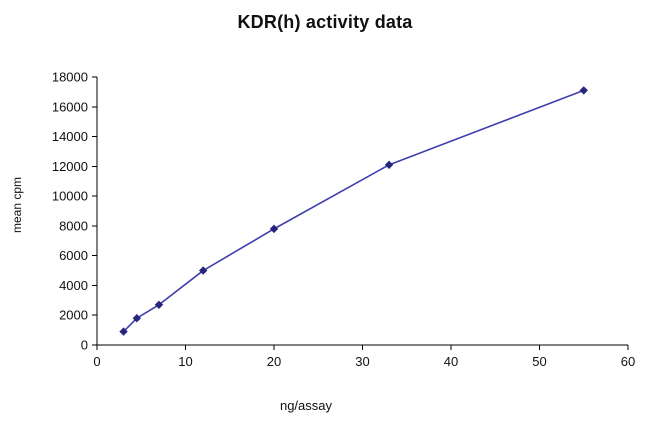 This screenshot has width=650, height=432. What do you see at coordinates (70, 77) in the screenshot?
I see `svg-text: 18000` at bounding box center [70, 77].